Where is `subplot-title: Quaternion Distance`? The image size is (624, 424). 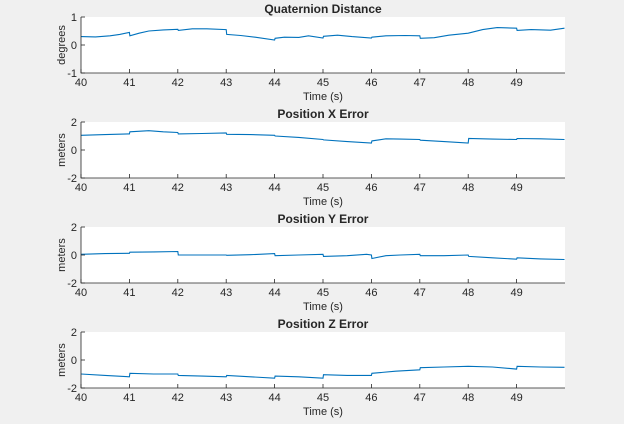
subplot-title: Quaternion Distance is located at coordinates (323, 9).